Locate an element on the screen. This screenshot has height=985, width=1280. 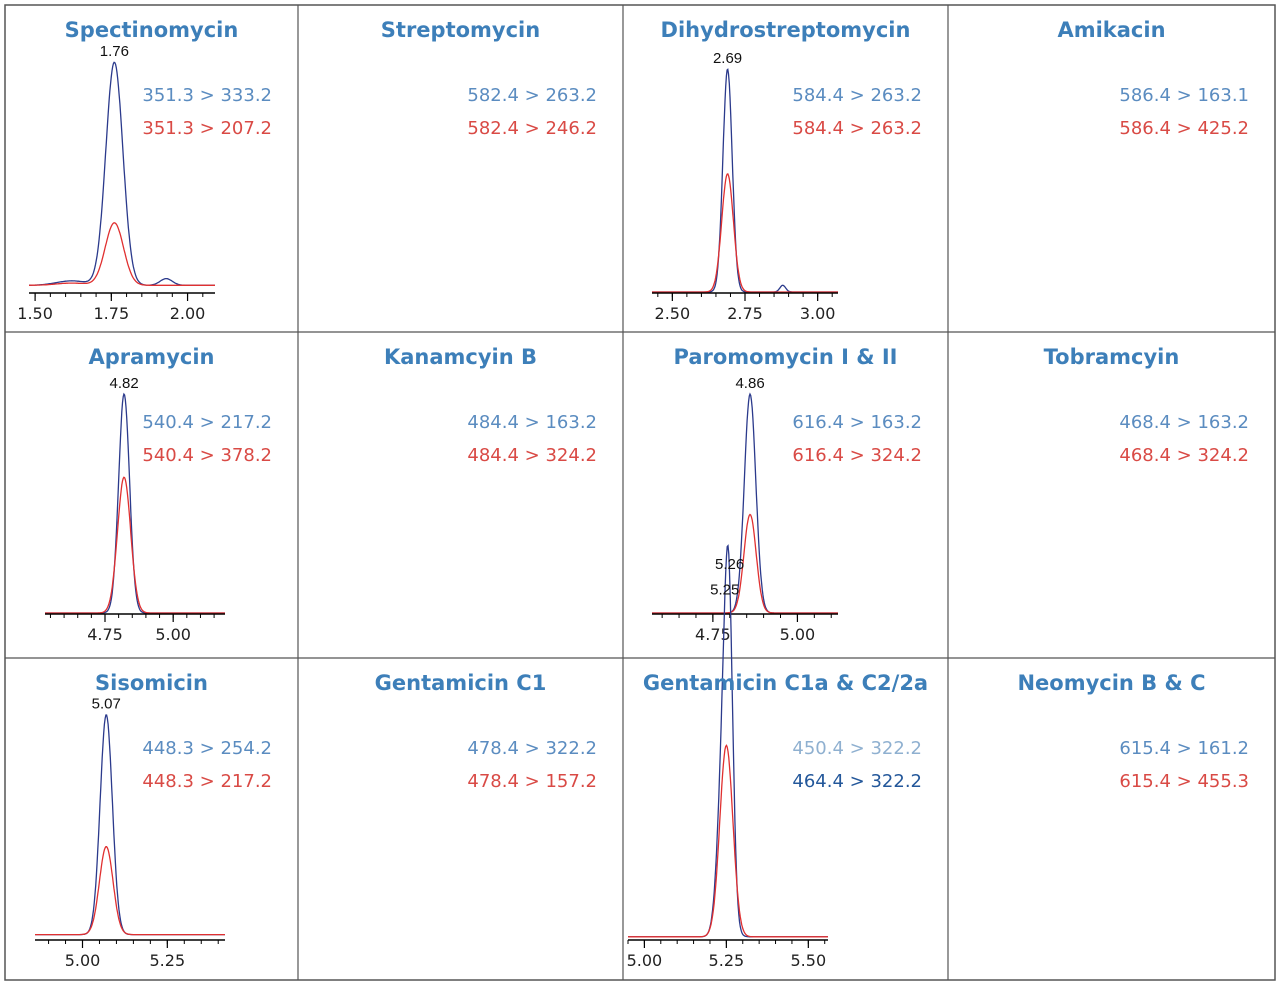
x-axis-tick-label: 1.50 is located at coordinates (35, 313).